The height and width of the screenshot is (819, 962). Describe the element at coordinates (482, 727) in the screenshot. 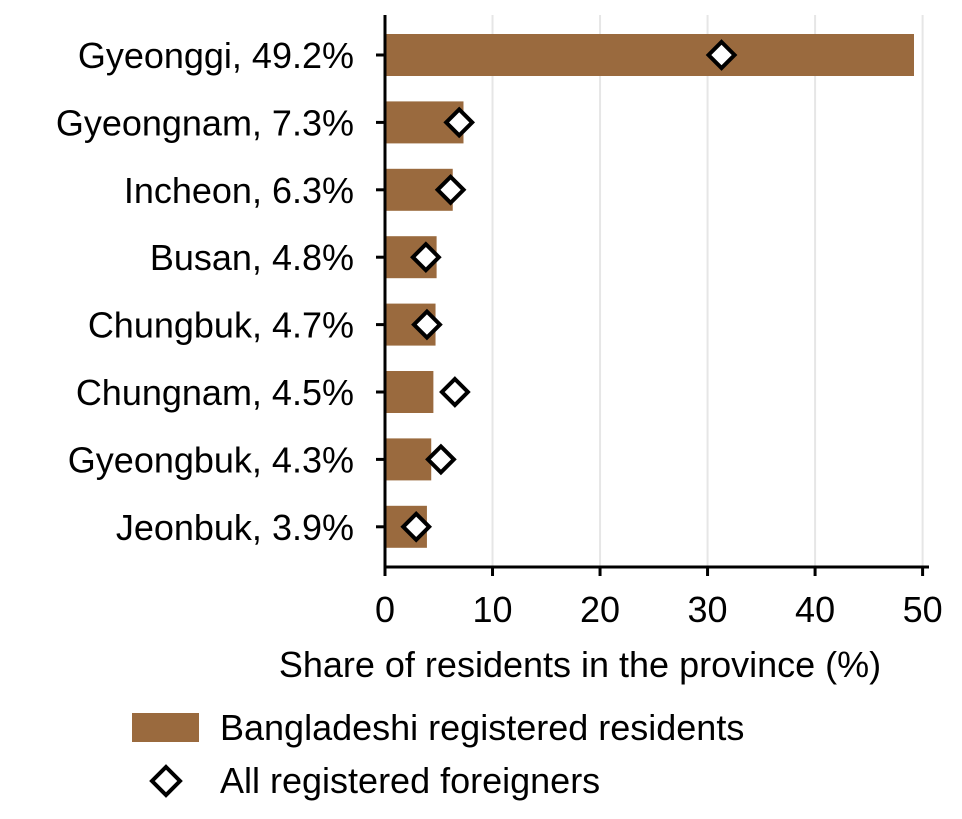

I see `legend-label-bar: Bangladeshi registered residents` at that location.